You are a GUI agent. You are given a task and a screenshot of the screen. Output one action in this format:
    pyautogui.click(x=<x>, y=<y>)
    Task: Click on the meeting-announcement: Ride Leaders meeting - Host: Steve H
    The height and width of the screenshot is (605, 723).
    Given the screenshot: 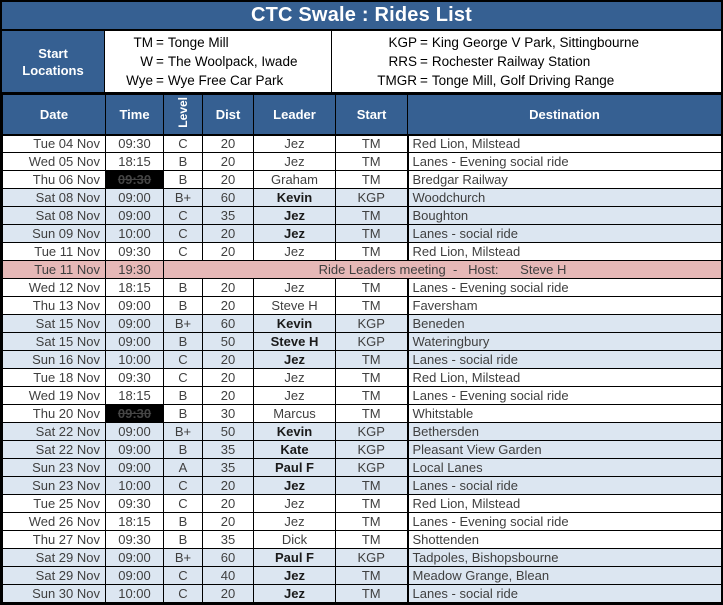 What is the action you would take?
    pyautogui.click(x=442, y=269)
    